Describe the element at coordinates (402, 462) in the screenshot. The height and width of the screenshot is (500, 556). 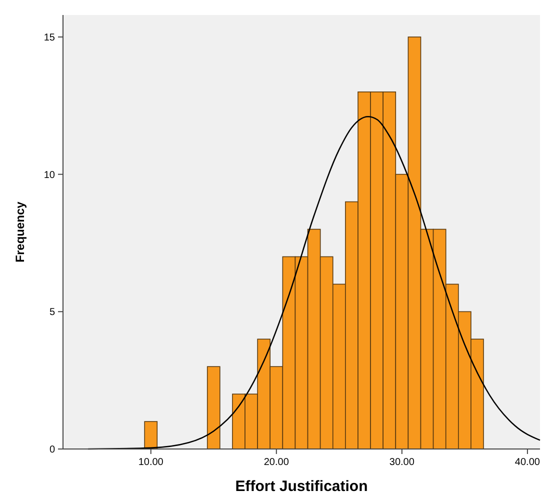
I see `x-tick-label: 30.00` at that location.